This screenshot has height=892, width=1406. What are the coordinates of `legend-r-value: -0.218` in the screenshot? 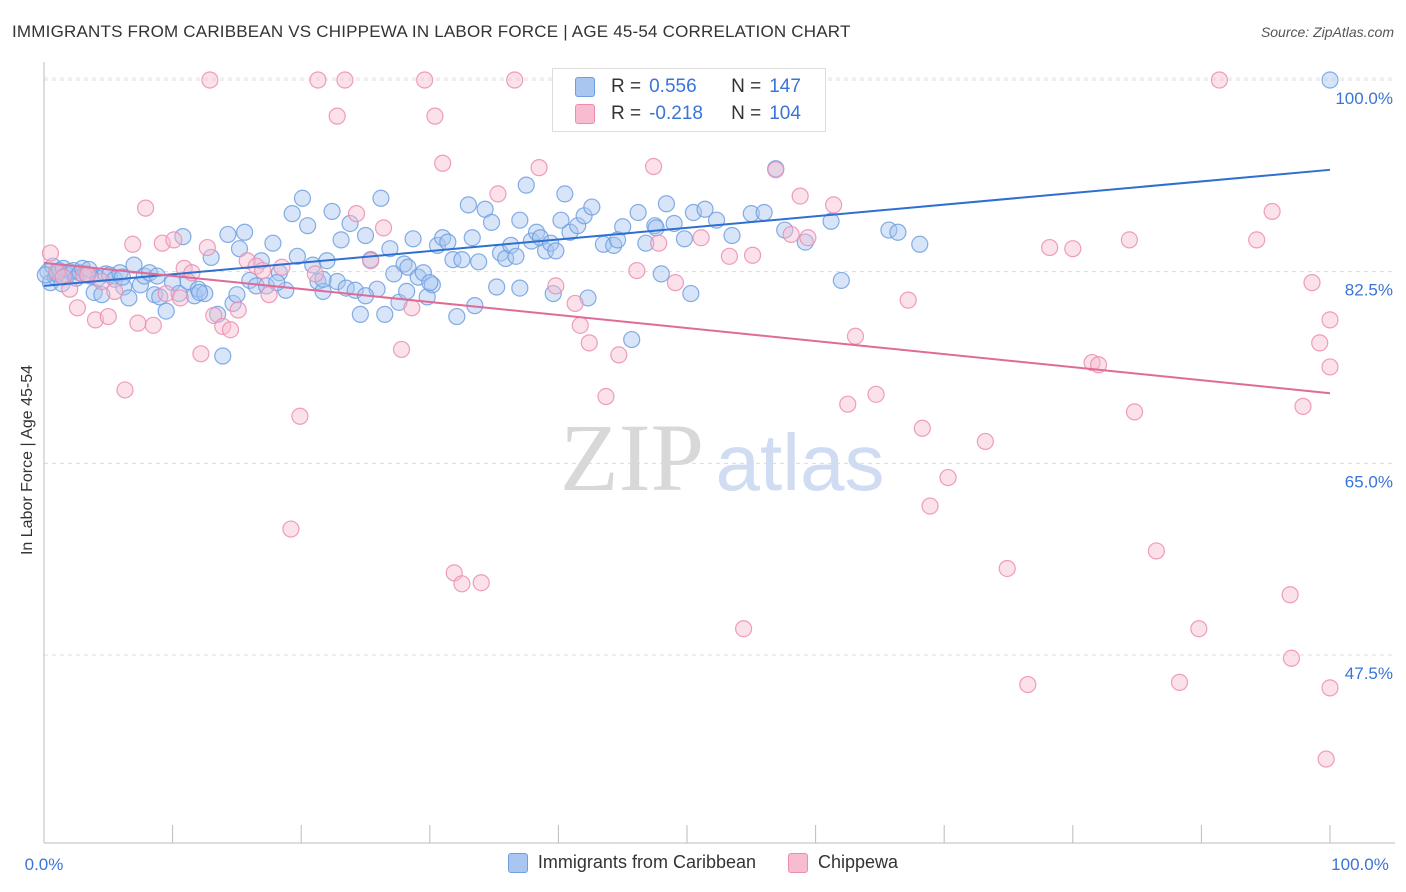 It's located at (676, 113).